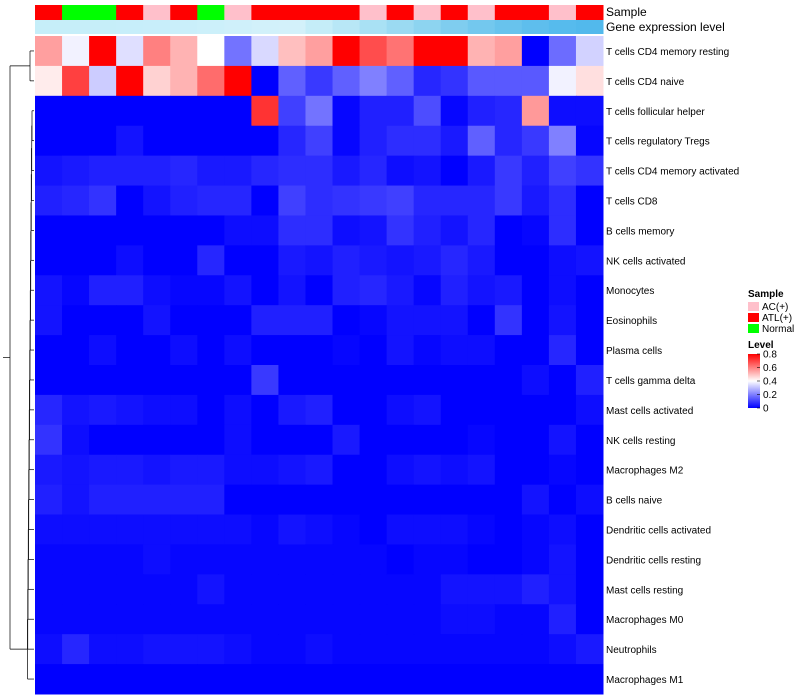 This screenshot has height=700, width=800. Describe the element at coordinates (665, 27) in the screenshot. I see `gene-expression-annotation-label: Gene expression level` at that location.